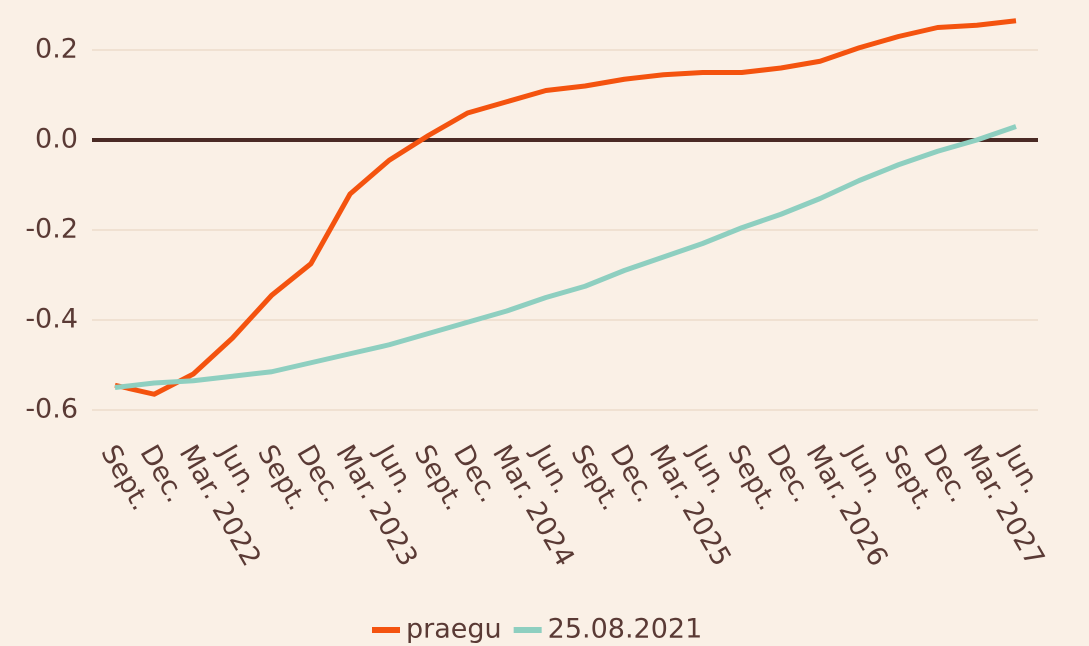 Image resolution: width=1089 pixels, height=646 pixels. I want to click on legend-label: 25.08.2021, so click(625, 629).